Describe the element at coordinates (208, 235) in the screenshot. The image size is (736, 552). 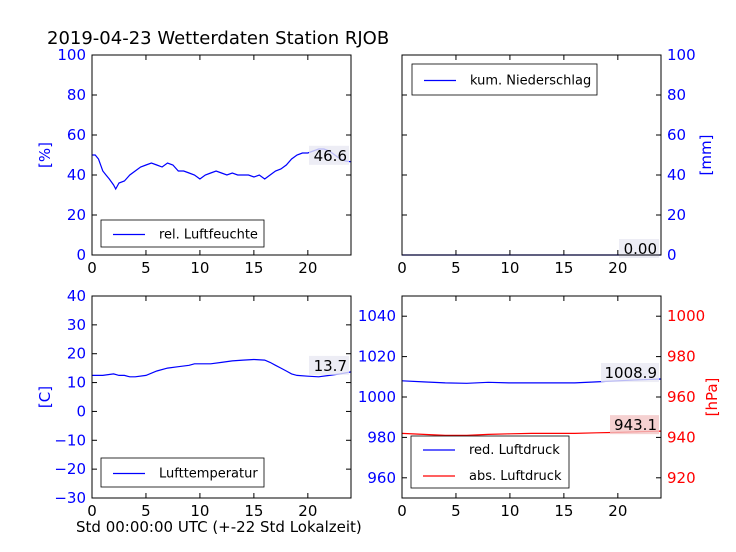
I see `legend-label: rel. Luftfeuchte` at that location.